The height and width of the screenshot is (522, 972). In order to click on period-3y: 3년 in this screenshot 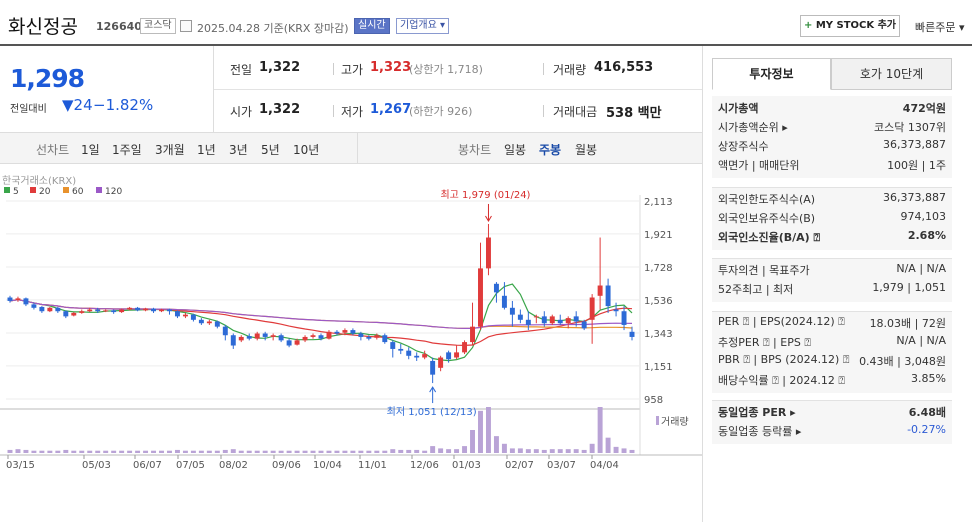, I will do `click(238, 150)`.